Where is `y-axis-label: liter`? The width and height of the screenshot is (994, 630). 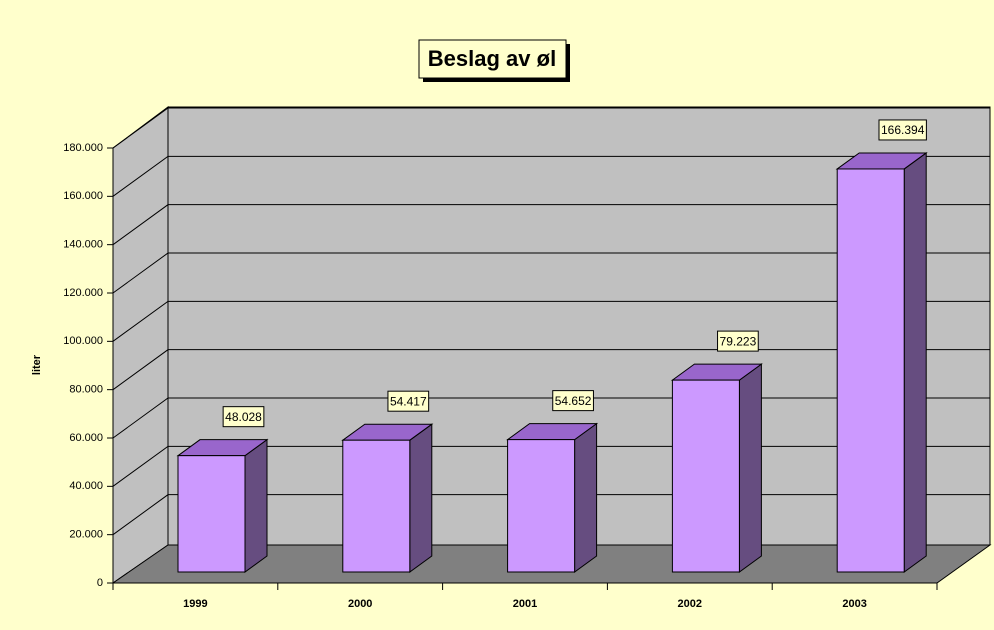 y-axis-label: liter is located at coordinates (37, 364).